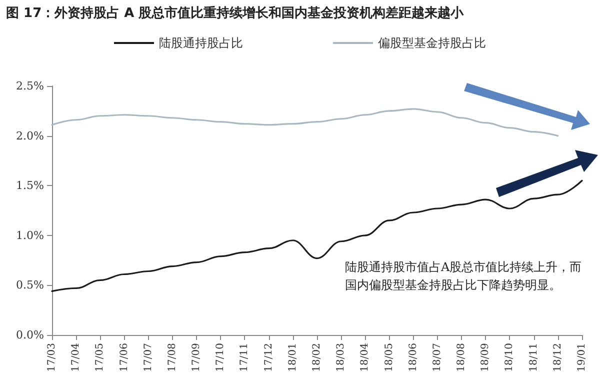  What do you see at coordinates (201, 43) in the screenshot?
I see `legend-label: 陆股通持股占比` at bounding box center [201, 43].